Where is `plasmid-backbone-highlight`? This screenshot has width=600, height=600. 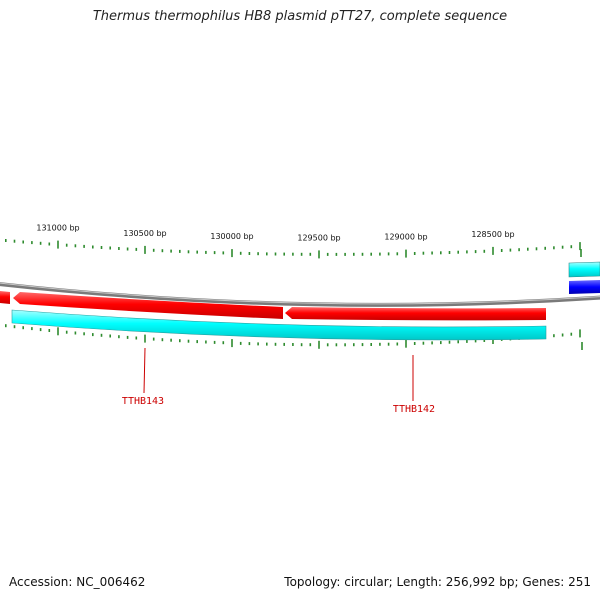
plasmid-backbone-highlight is located at coordinates (300, 293).